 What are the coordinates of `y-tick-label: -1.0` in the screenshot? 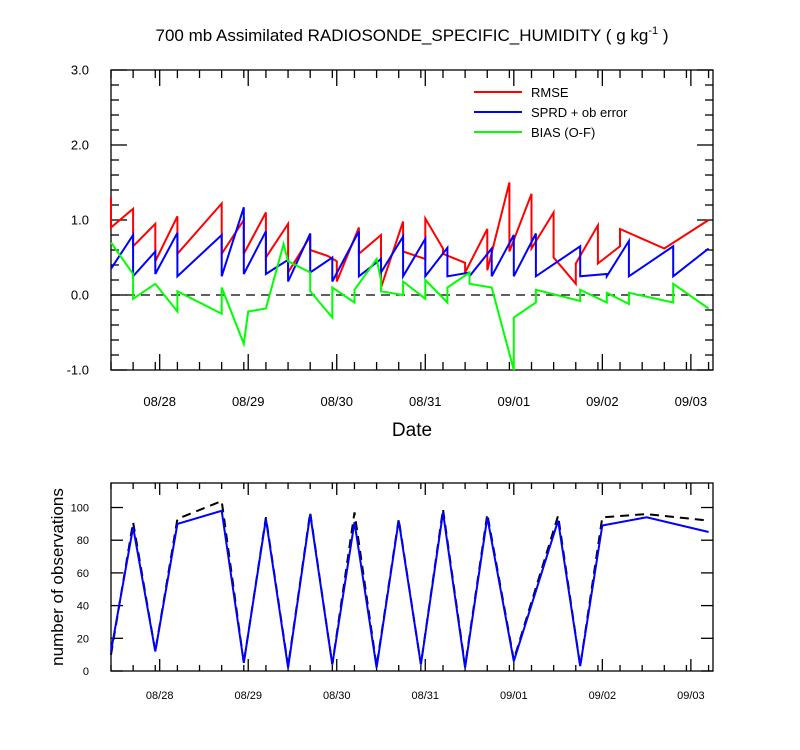 It's located at (78, 370).